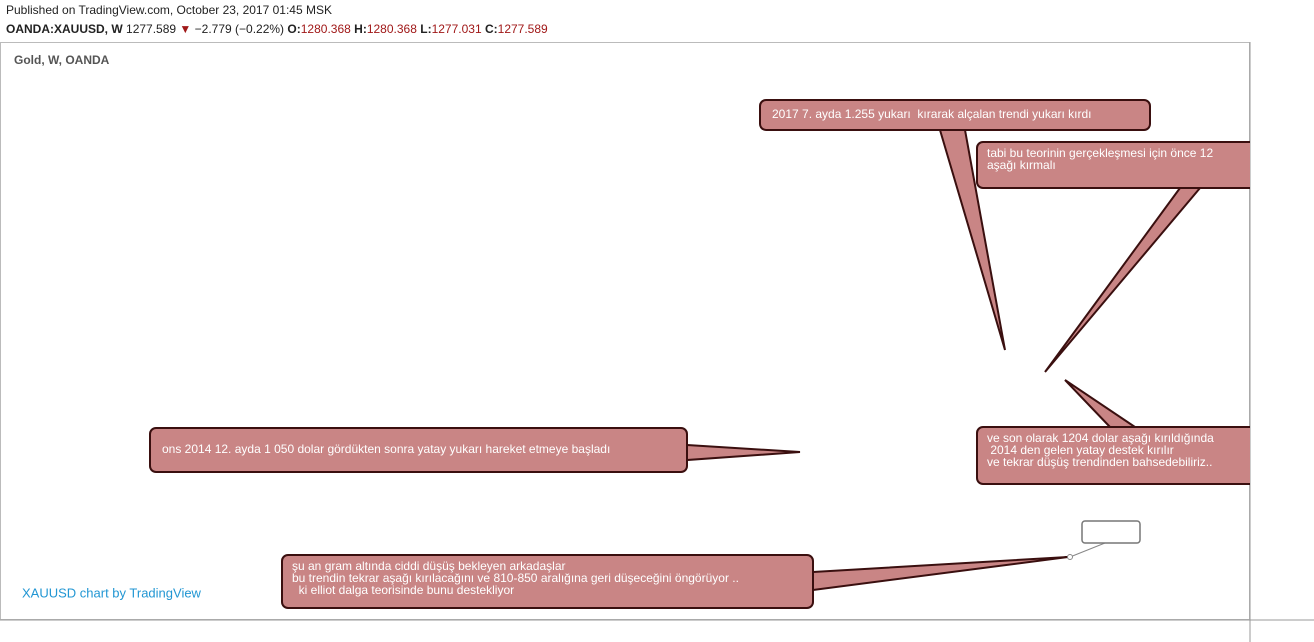 The width and height of the screenshot is (1314, 642). What do you see at coordinates (239, 29) in the screenshot?
I see `change: −2.779 (−0.22%)` at bounding box center [239, 29].